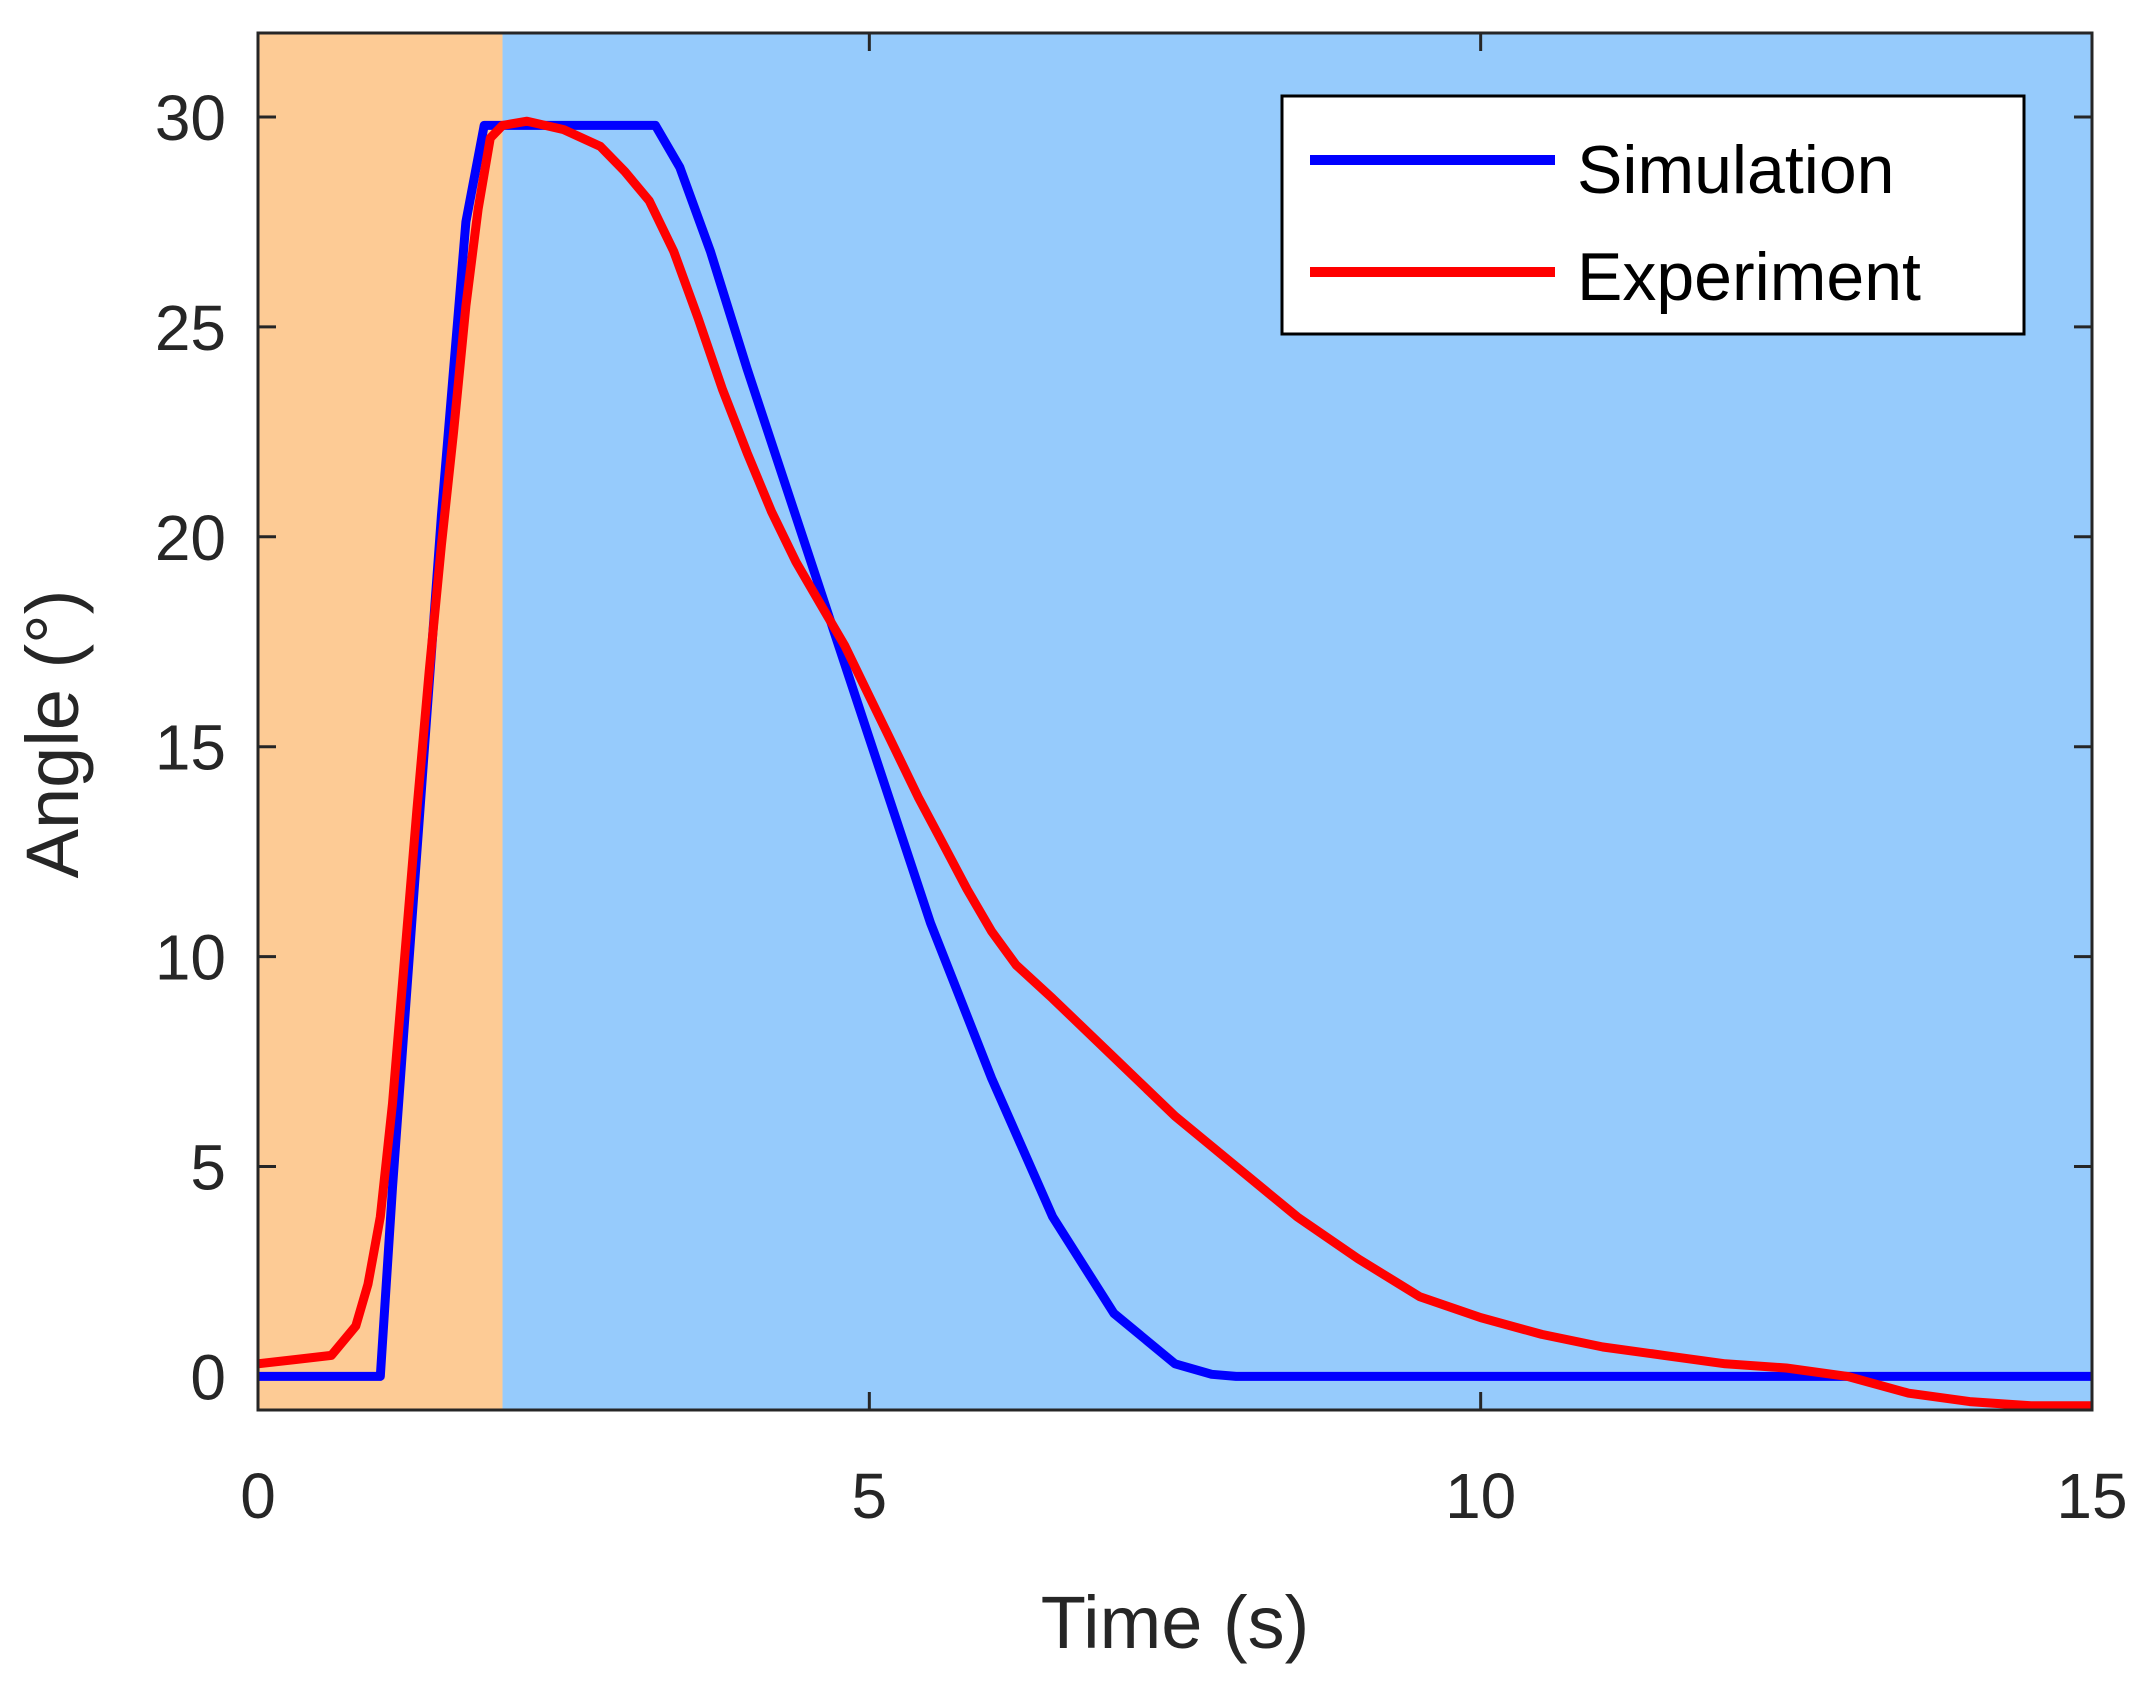 The height and width of the screenshot is (1691, 2150). What do you see at coordinates (870, 1496) in the screenshot?
I see `x-tick-label: 5` at bounding box center [870, 1496].